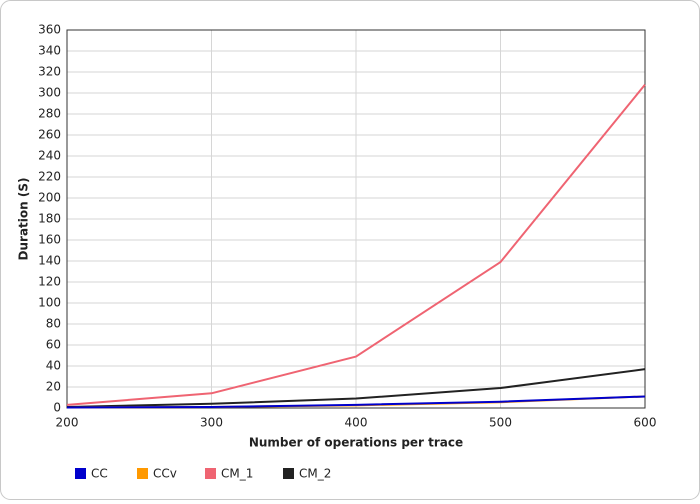  What do you see at coordinates (49, 30) in the screenshot?
I see `y-tick-label: 360` at bounding box center [49, 30].